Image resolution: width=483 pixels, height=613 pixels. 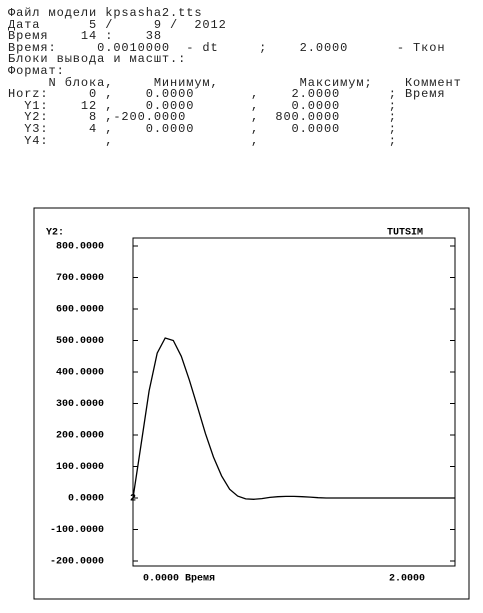 What do you see at coordinates (105, 13) in the screenshot?
I see `header-line: Файл модели kpsasha2.tts` at bounding box center [105, 13].